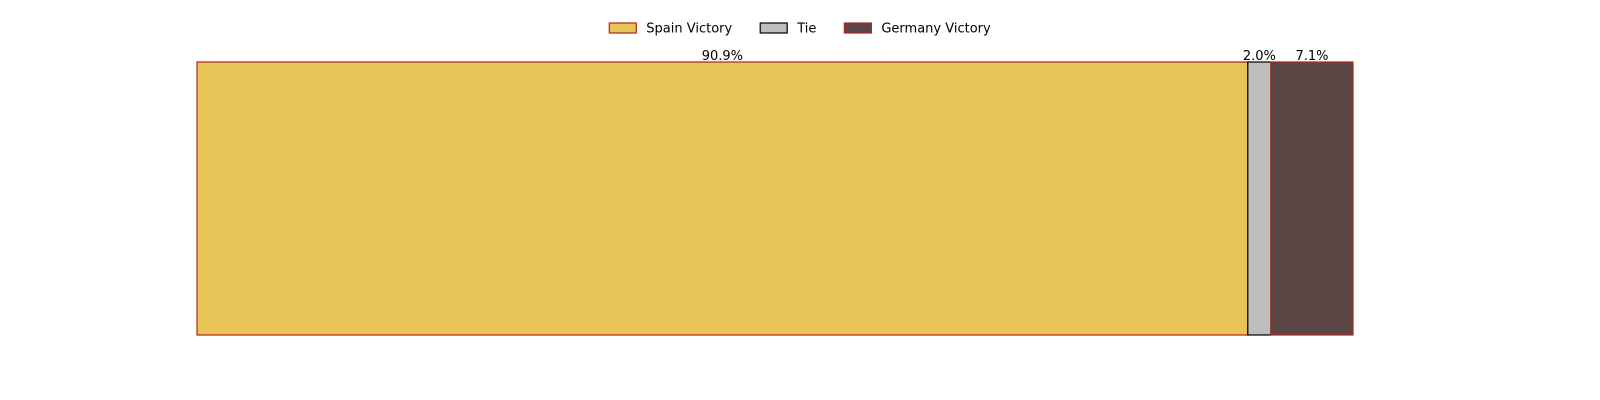  Describe the element at coordinates (1311, 56) in the screenshot. I see `data-label-germany-victory: 7.1%` at that location.